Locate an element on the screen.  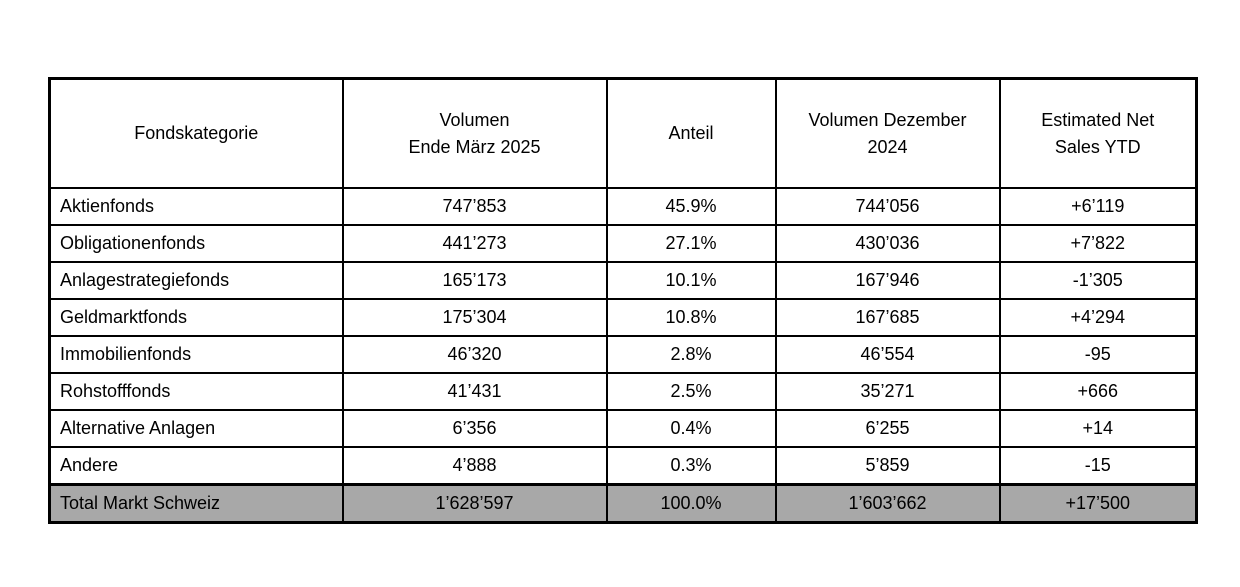
total-cell-net-sales-ytd: +17’500 is located at coordinates (1098, 503).